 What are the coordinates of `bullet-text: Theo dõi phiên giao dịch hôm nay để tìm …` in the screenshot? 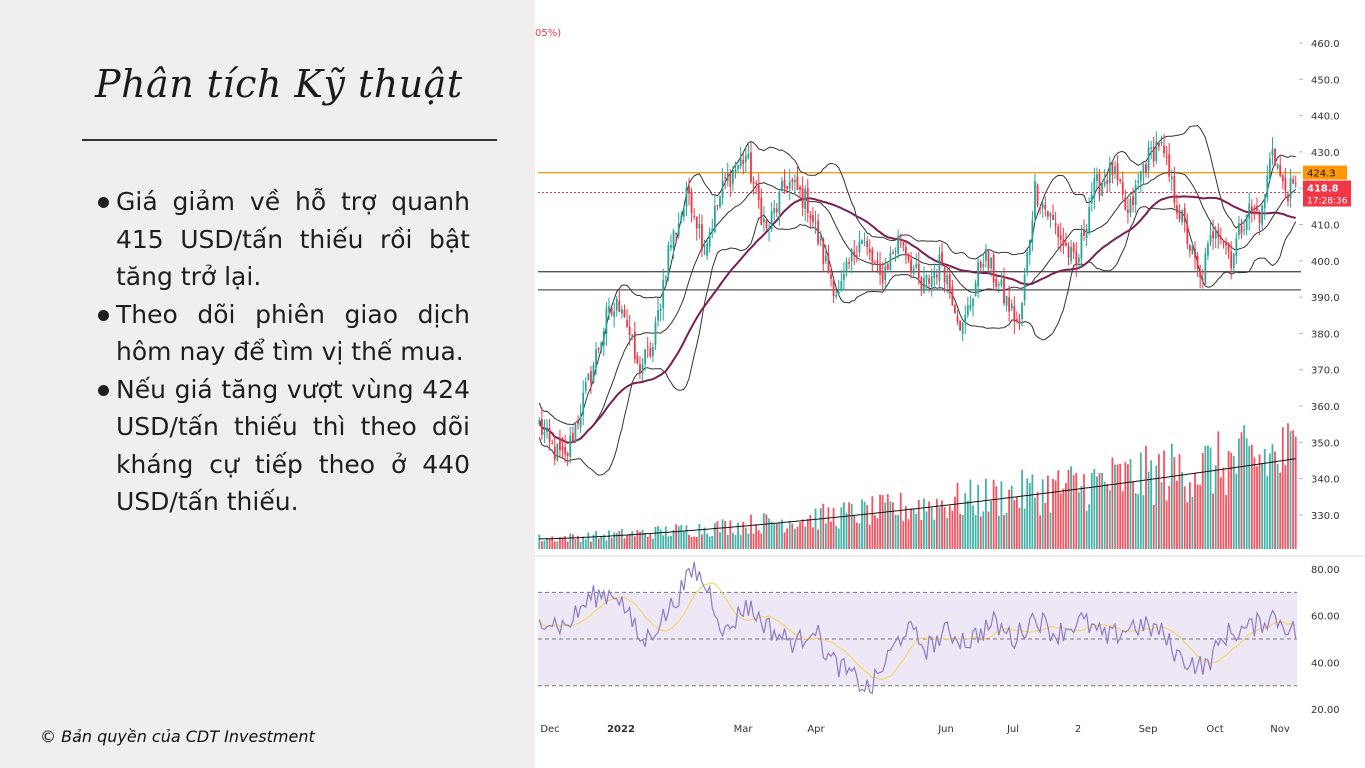 It's located at (293, 333).